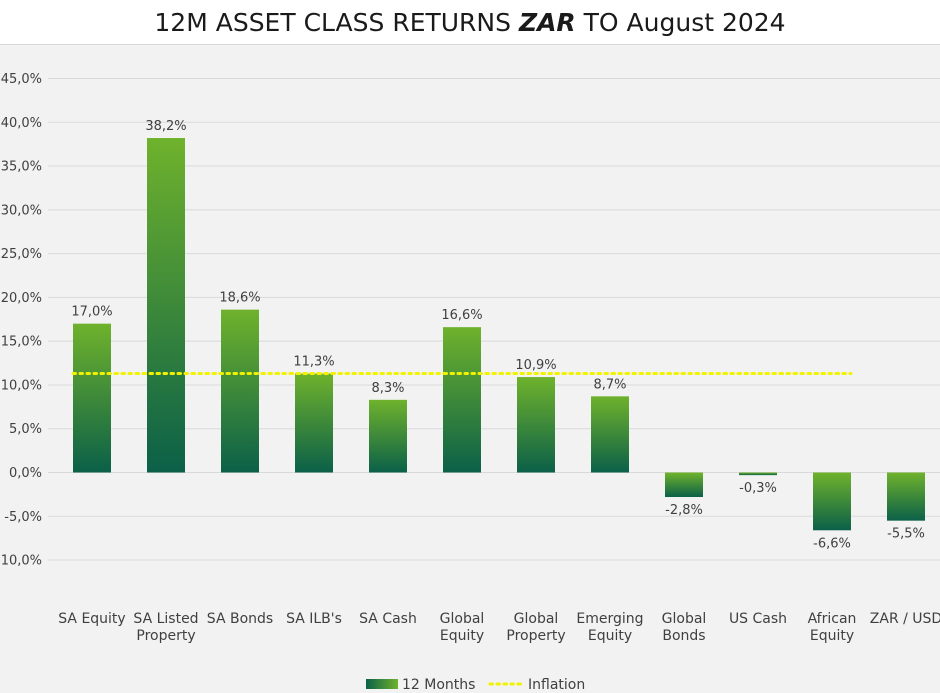  Describe the element at coordinates (535, 365) in the screenshot. I see `data-label: 10,9%` at that location.